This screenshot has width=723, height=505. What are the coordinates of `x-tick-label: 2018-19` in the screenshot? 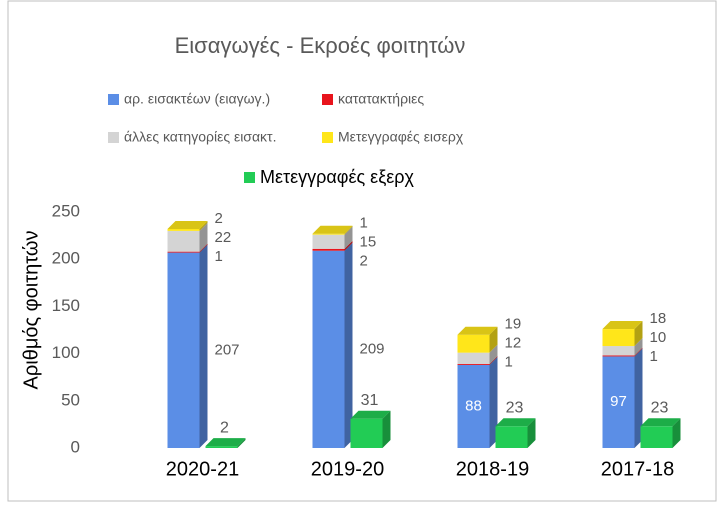 It's located at (492, 469).